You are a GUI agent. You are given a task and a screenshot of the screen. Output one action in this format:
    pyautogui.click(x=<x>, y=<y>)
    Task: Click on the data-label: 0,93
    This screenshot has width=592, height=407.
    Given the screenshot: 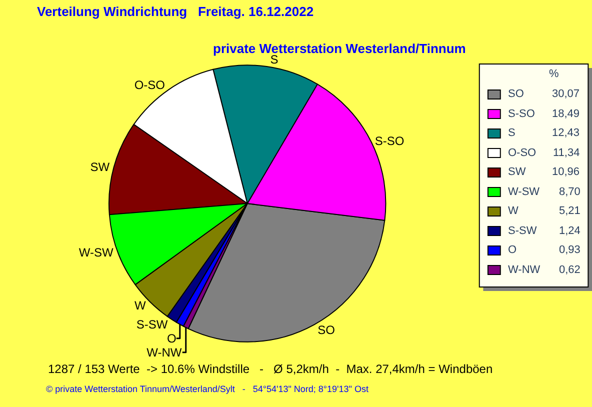 What is the action you would take?
    pyautogui.click(x=569, y=250)
    